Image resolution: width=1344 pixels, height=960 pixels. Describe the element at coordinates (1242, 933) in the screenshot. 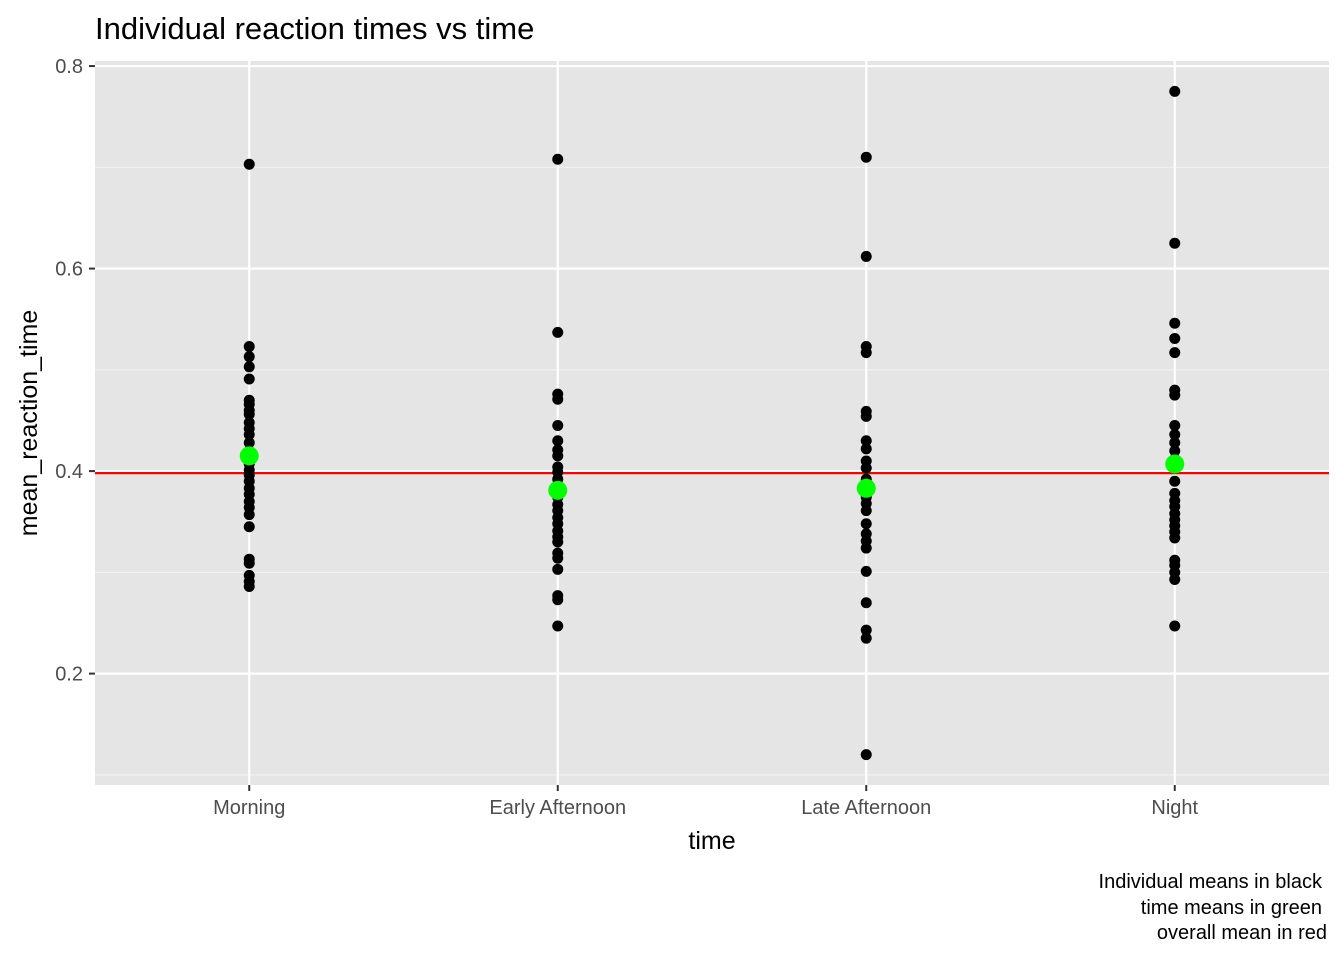

I see `caption-line-3: overall mean in red` at that location.